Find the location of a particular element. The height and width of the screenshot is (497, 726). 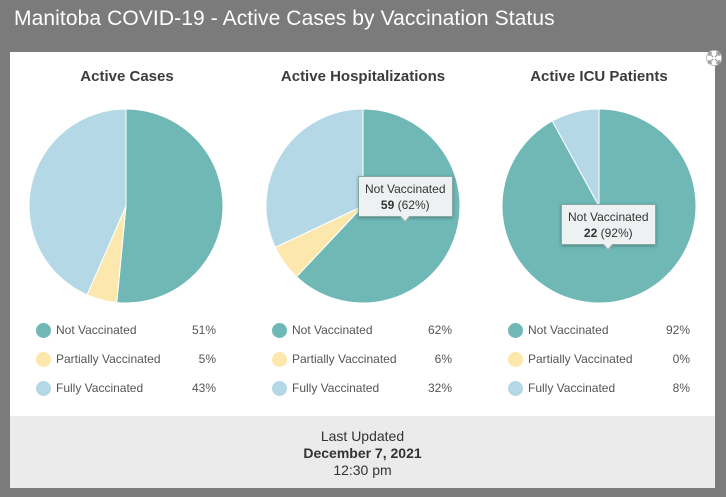

legend-value: 92% is located at coordinates (677, 330).